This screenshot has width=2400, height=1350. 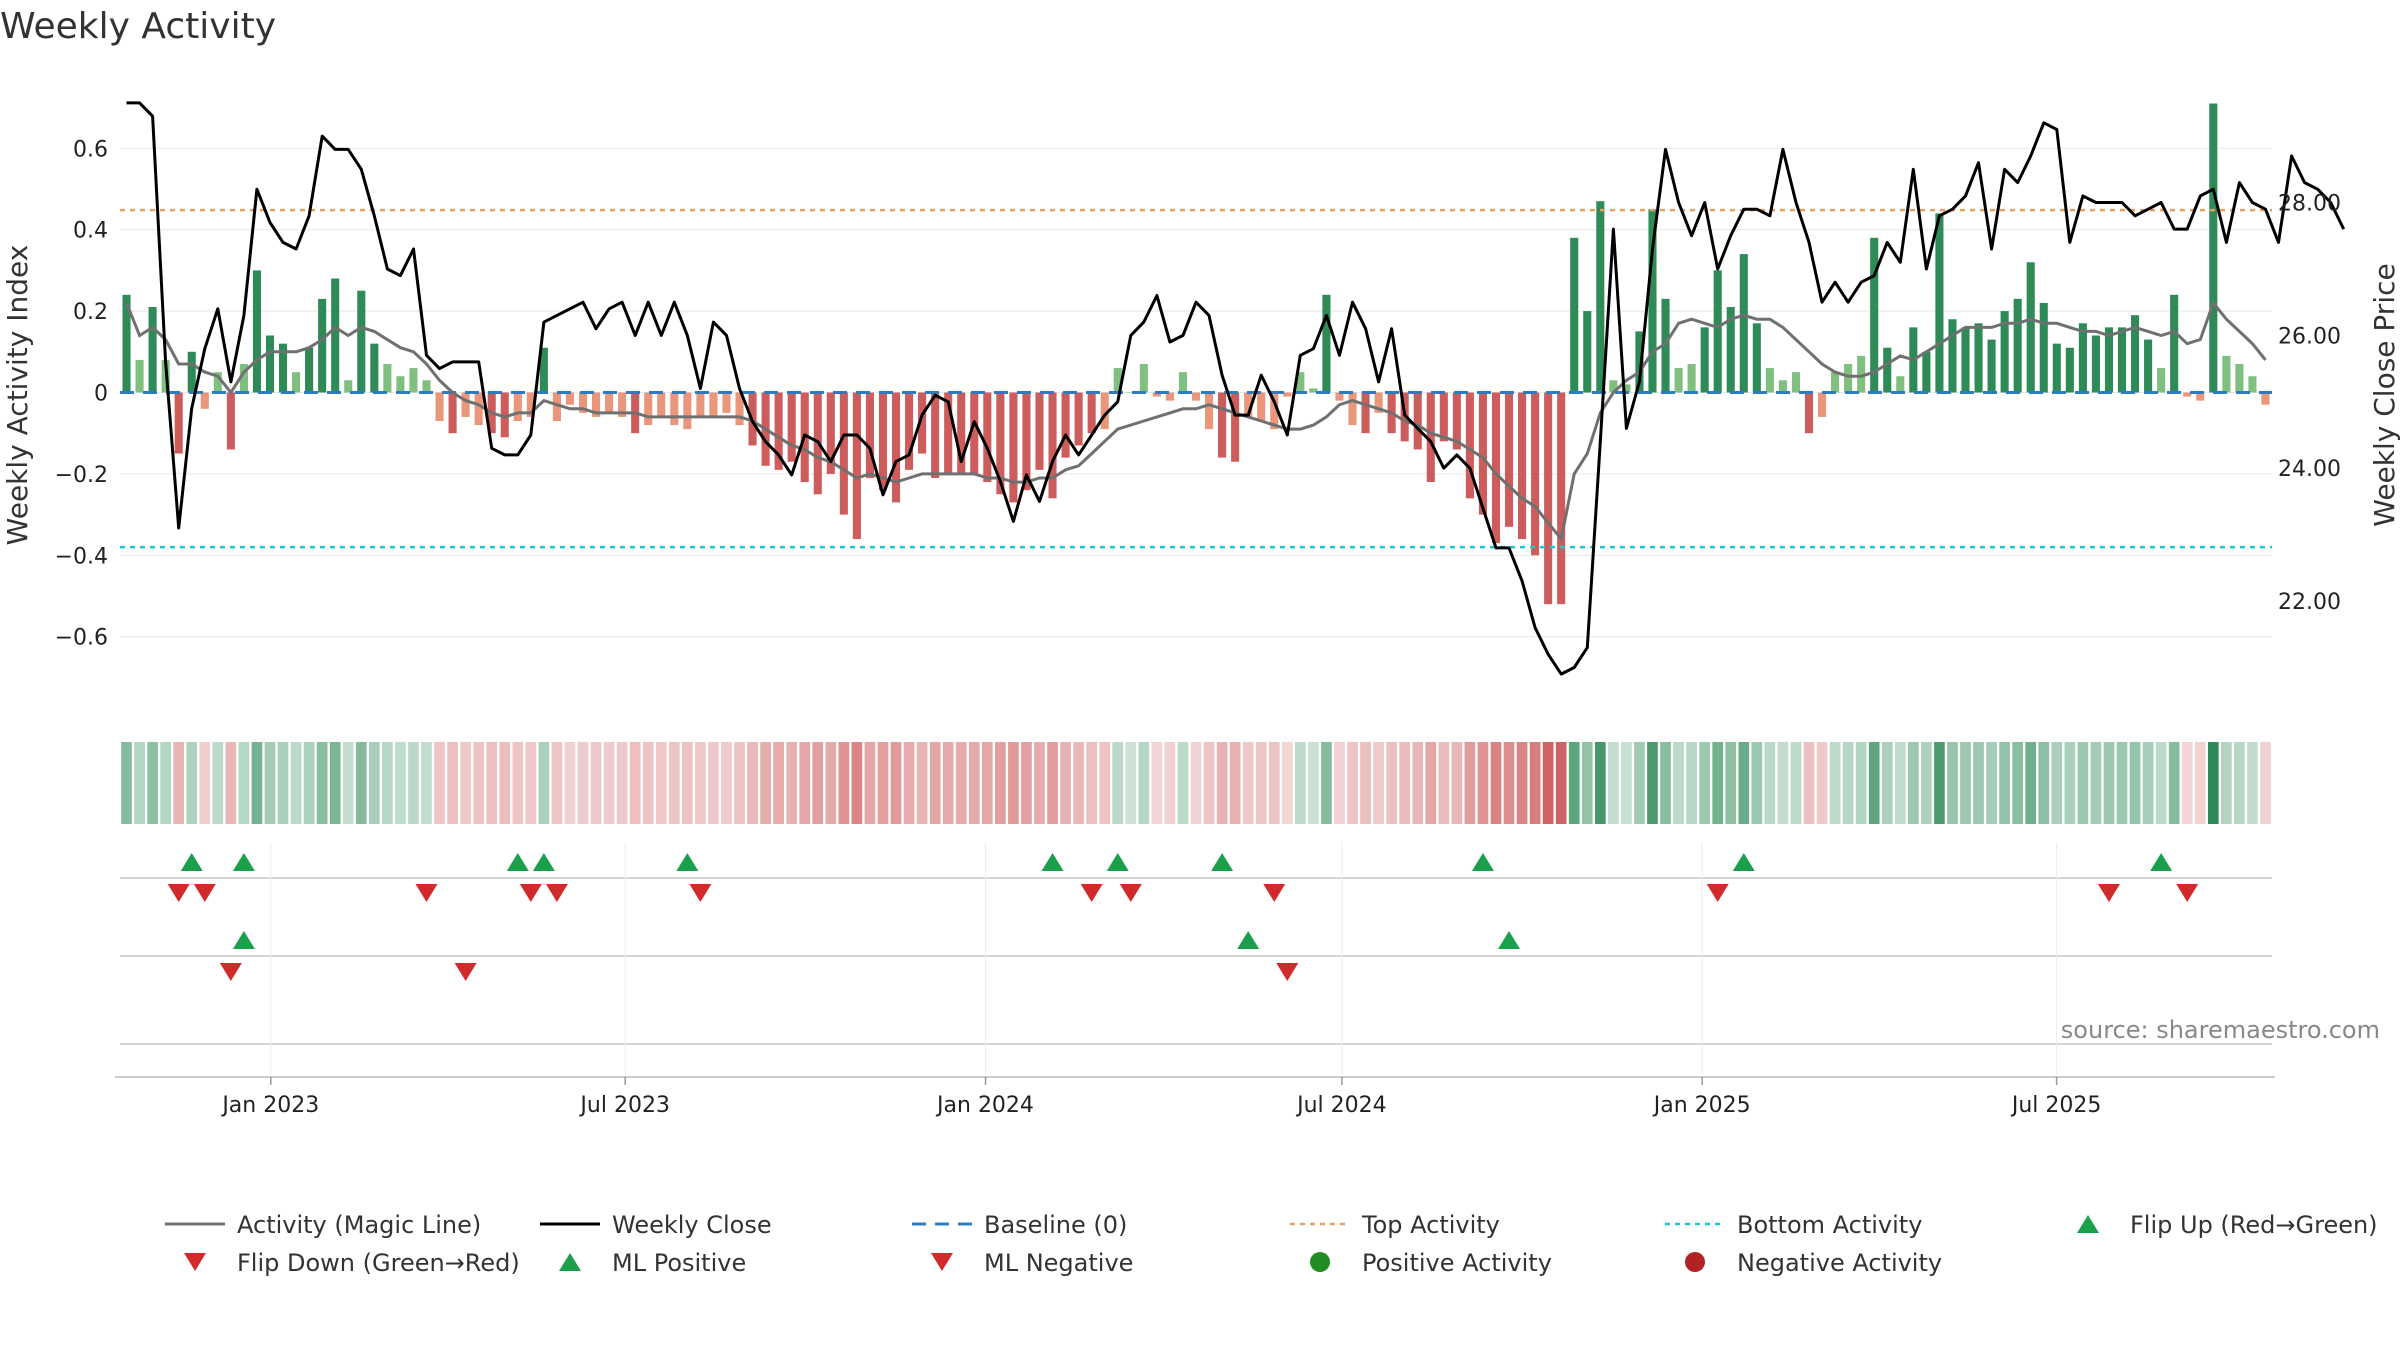 What do you see at coordinates (1839, 1263) in the screenshot?
I see `legend-label: Negative Activity` at bounding box center [1839, 1263].